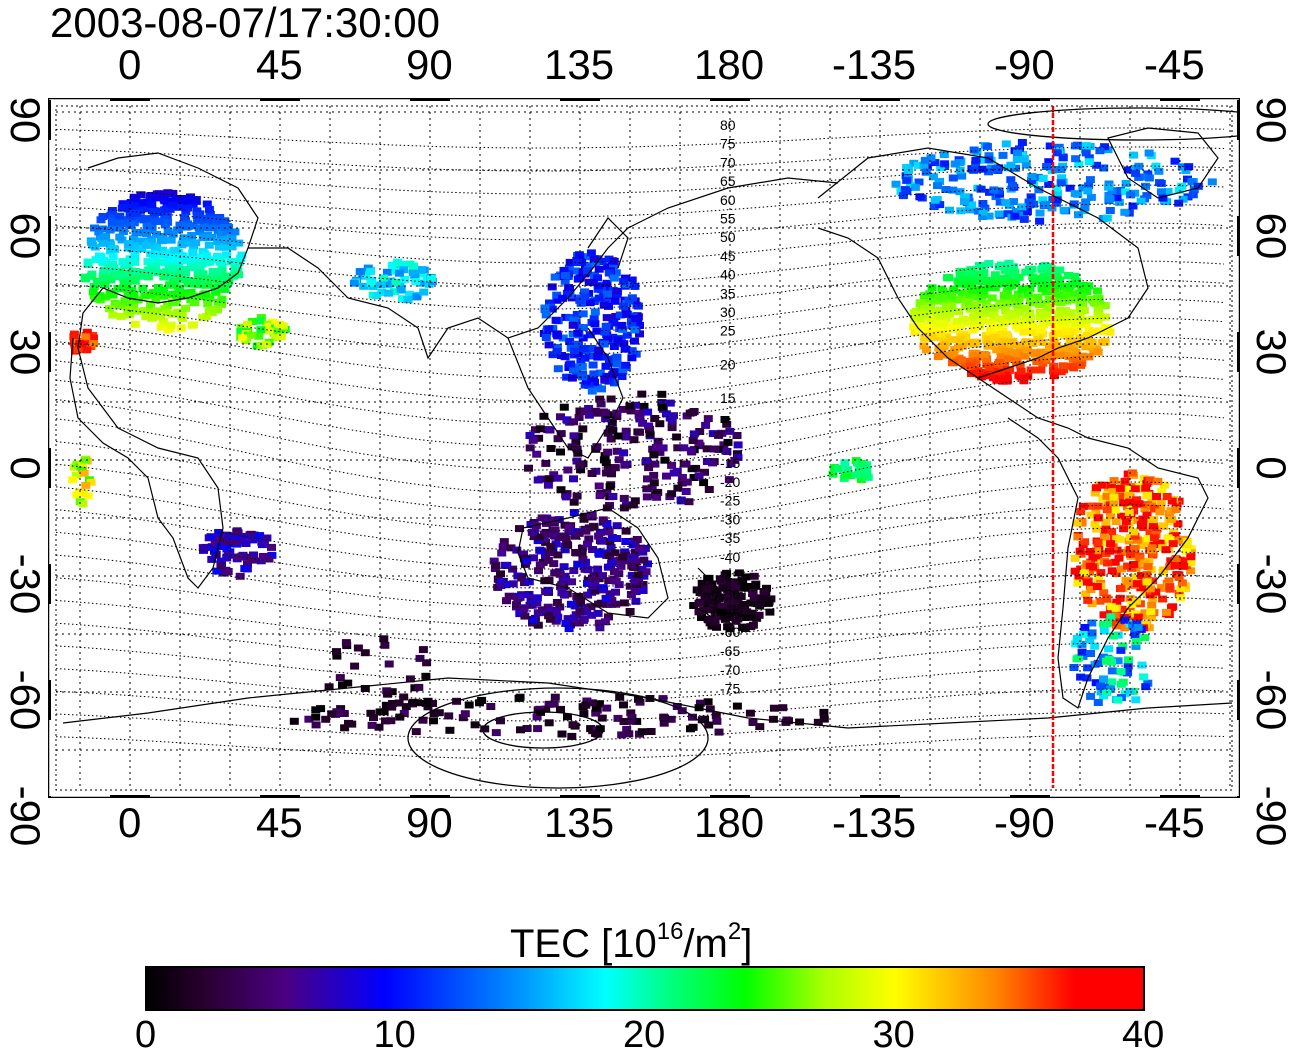 The image size is (1292, 1057). Describe the element at coordinates (730, 482) in the screenshot. I see `mag-lat-label: -20` at that location.